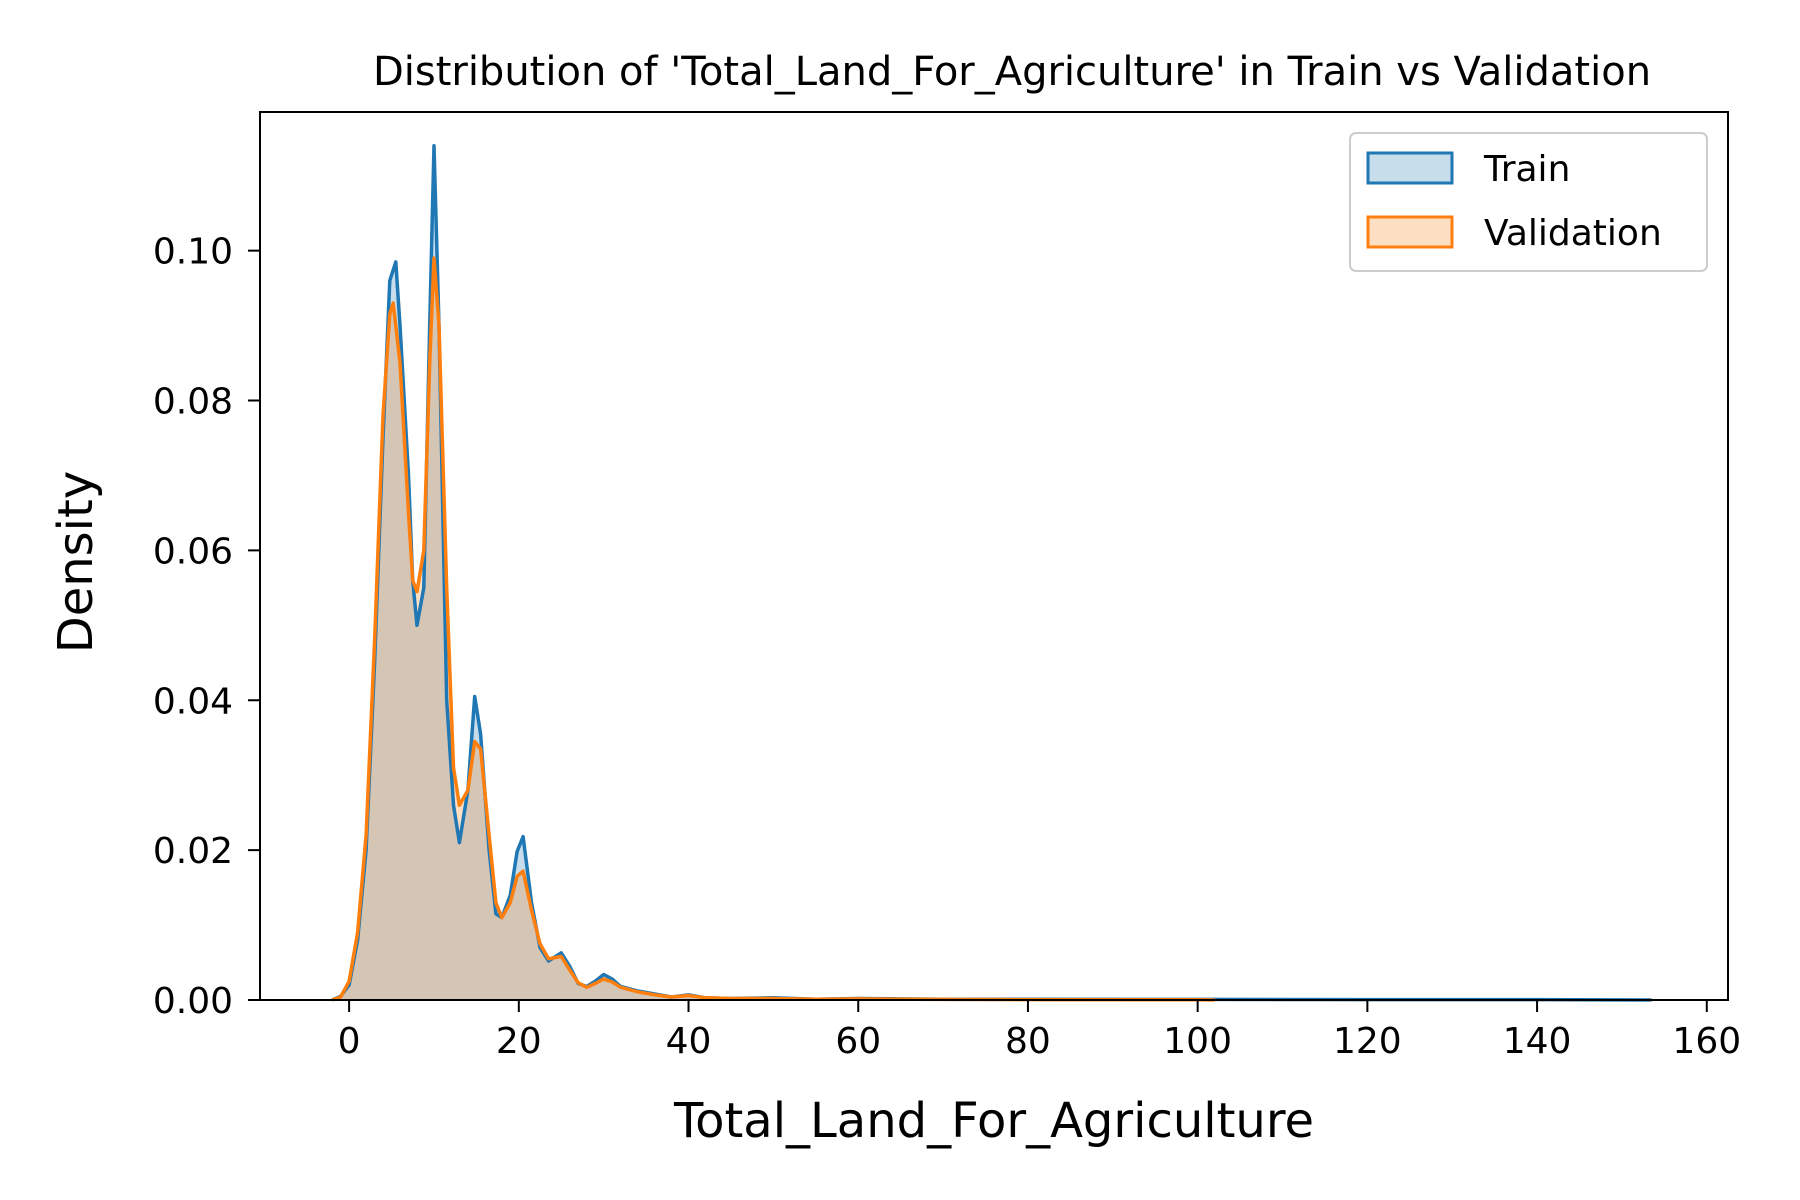  What do you see at coordinates (689, 1041) in the screenshot?
I see `x-tick-label: 40` at bounding box center [689, 1041].